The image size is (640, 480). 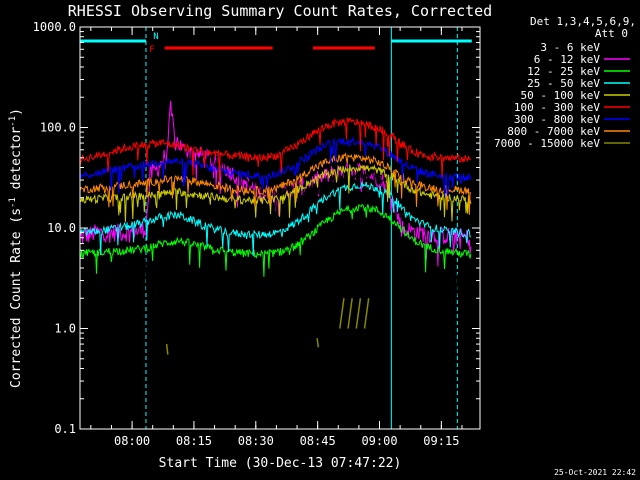 I want to click on x-tick-label-5: 09:15, so click(x=441, y=441).